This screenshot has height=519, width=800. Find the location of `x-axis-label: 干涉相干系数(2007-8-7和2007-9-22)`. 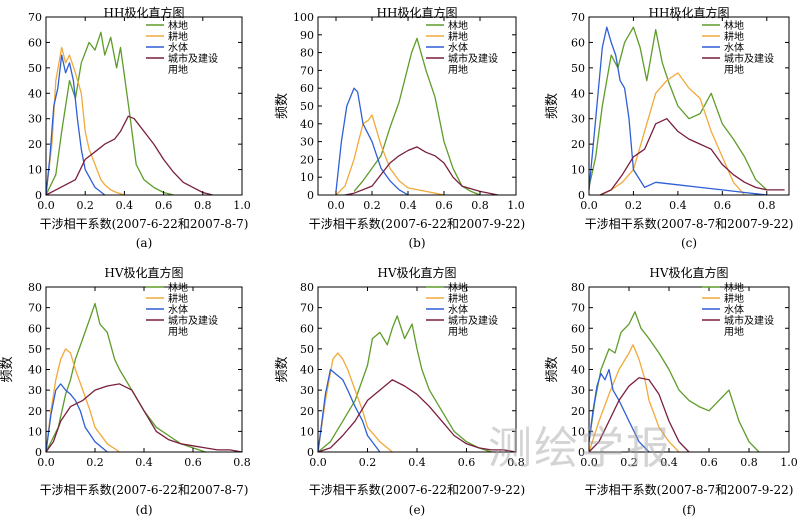

x-axis-label: 干涉相干系数(2007-8-7和2007-9-22) is located at coordinates (689, 223).